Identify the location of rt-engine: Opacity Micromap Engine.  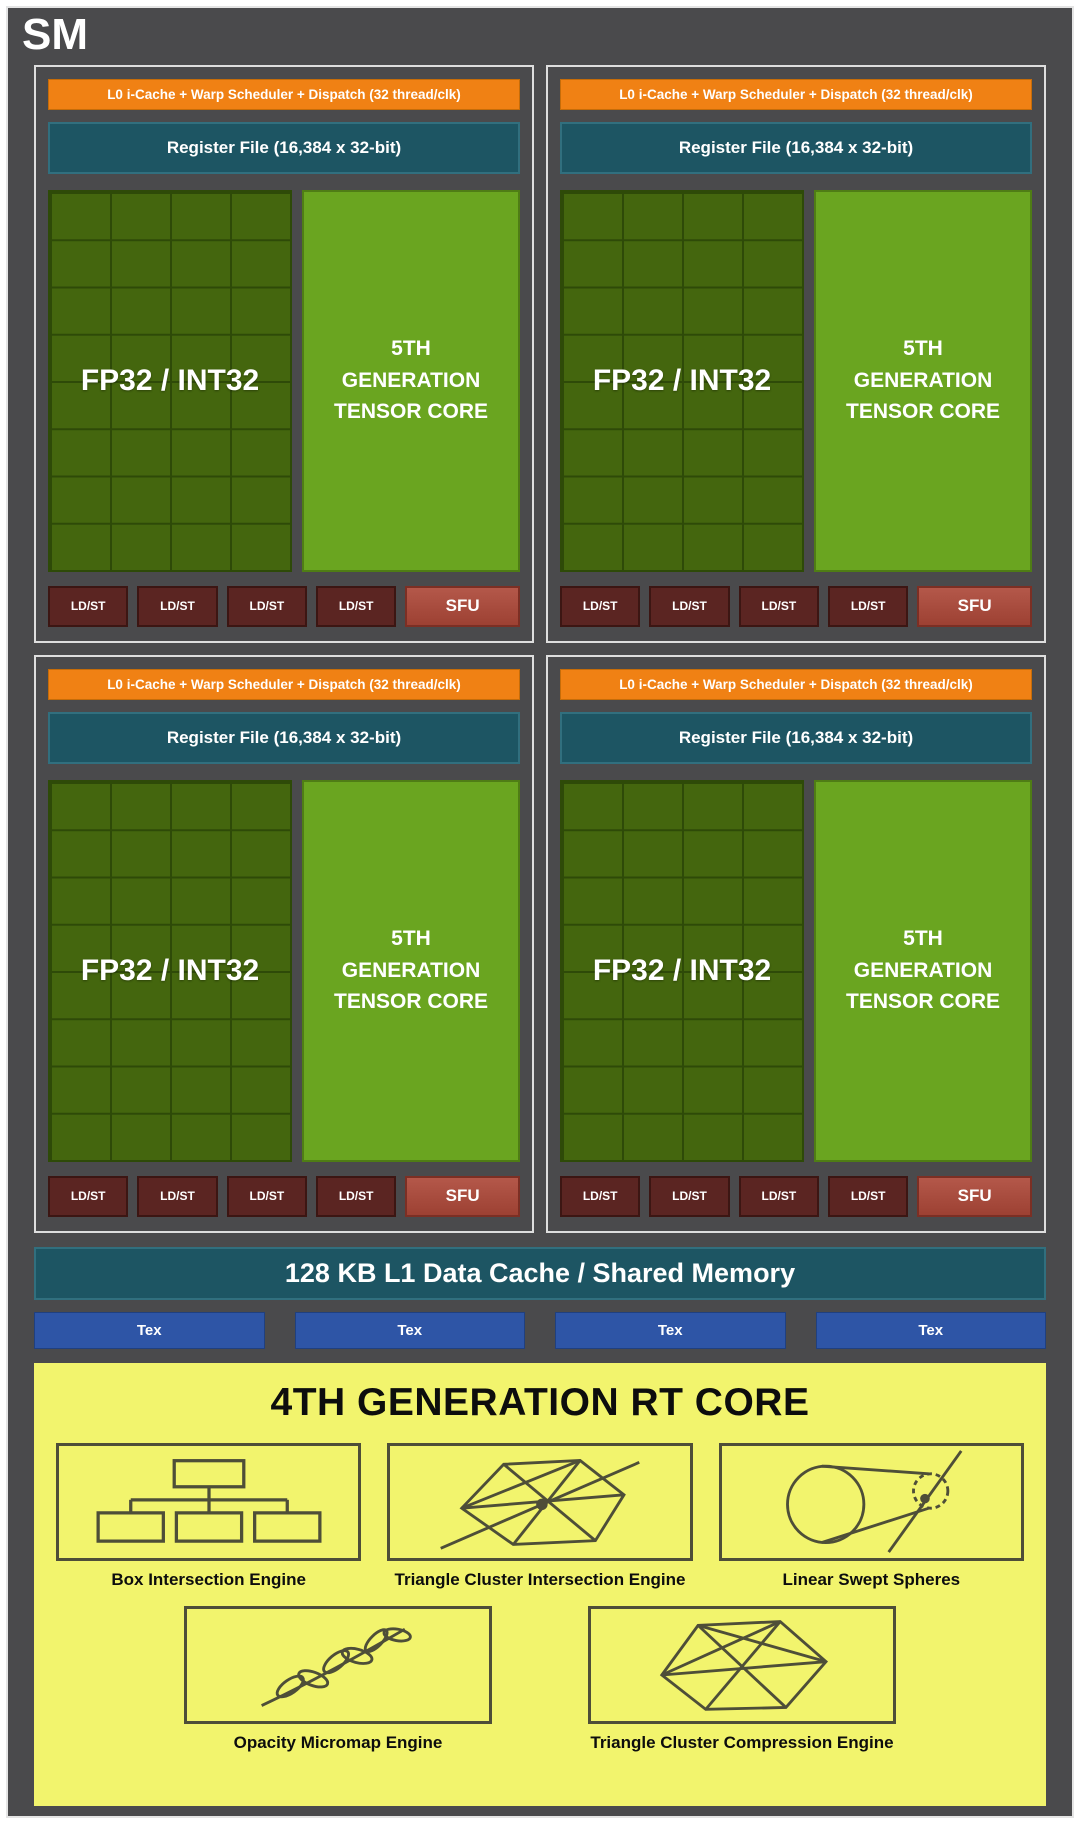
(338, 1679).